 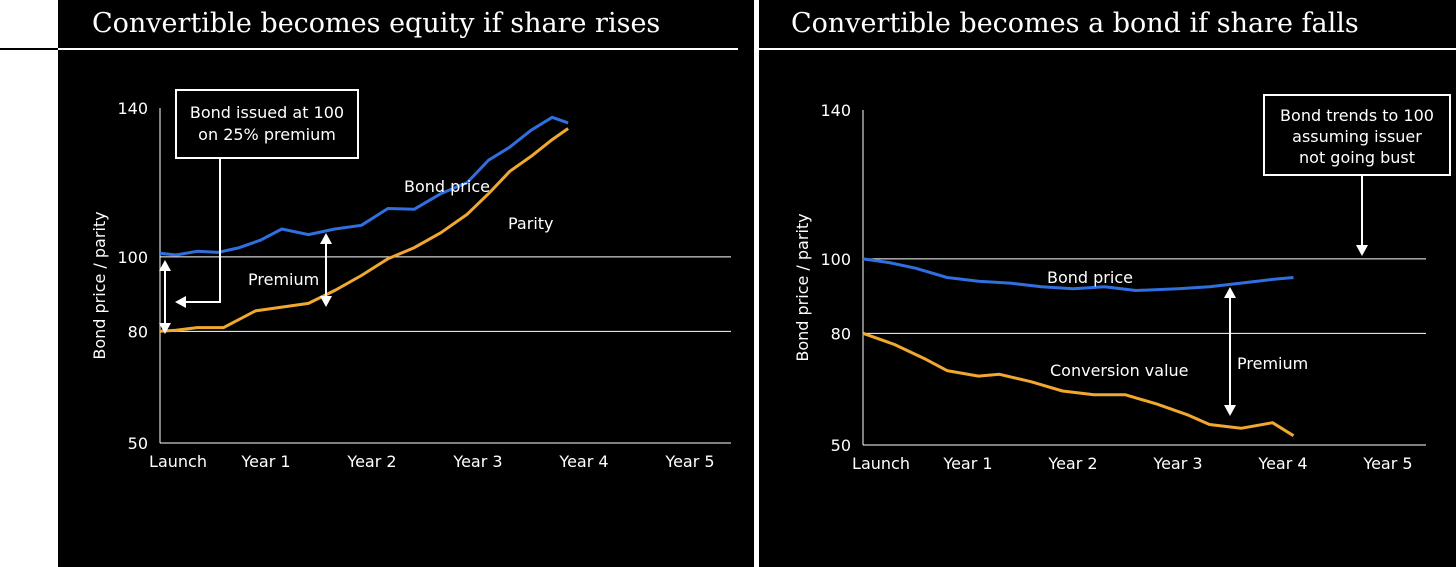 I want to click on parity-label: Parity, so click(x=531, y=223).